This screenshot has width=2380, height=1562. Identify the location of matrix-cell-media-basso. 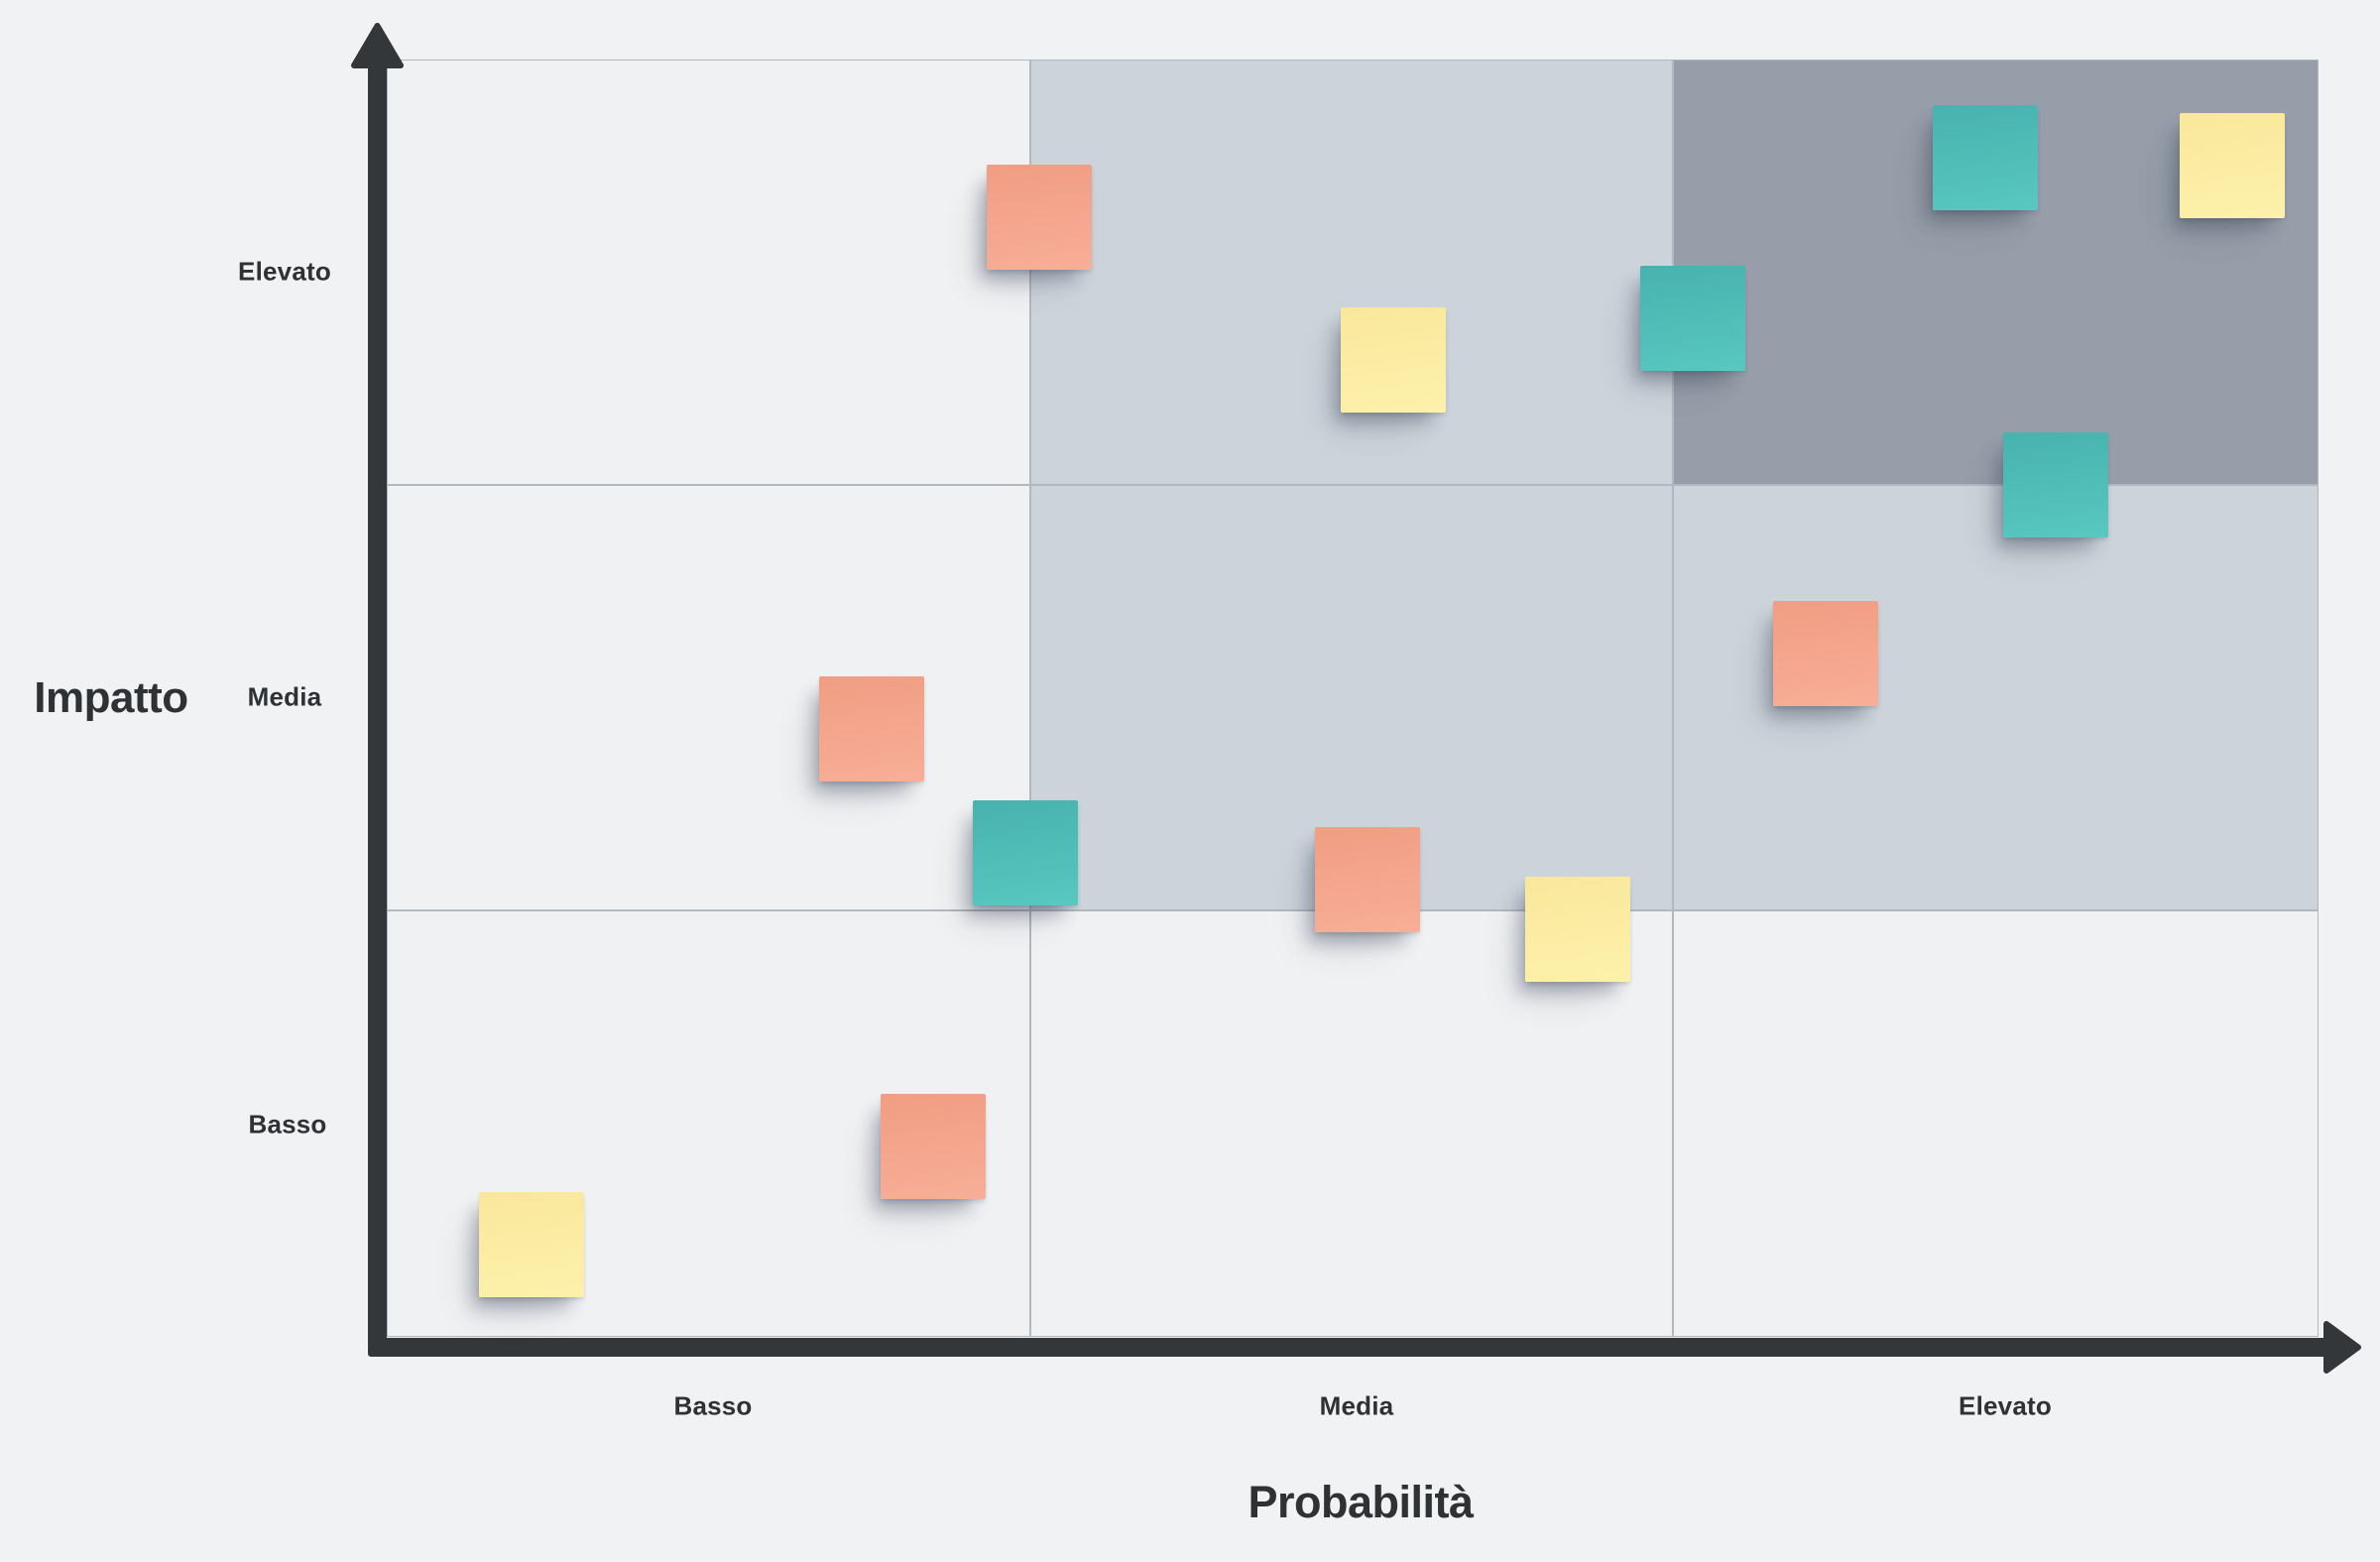
(708, 697).